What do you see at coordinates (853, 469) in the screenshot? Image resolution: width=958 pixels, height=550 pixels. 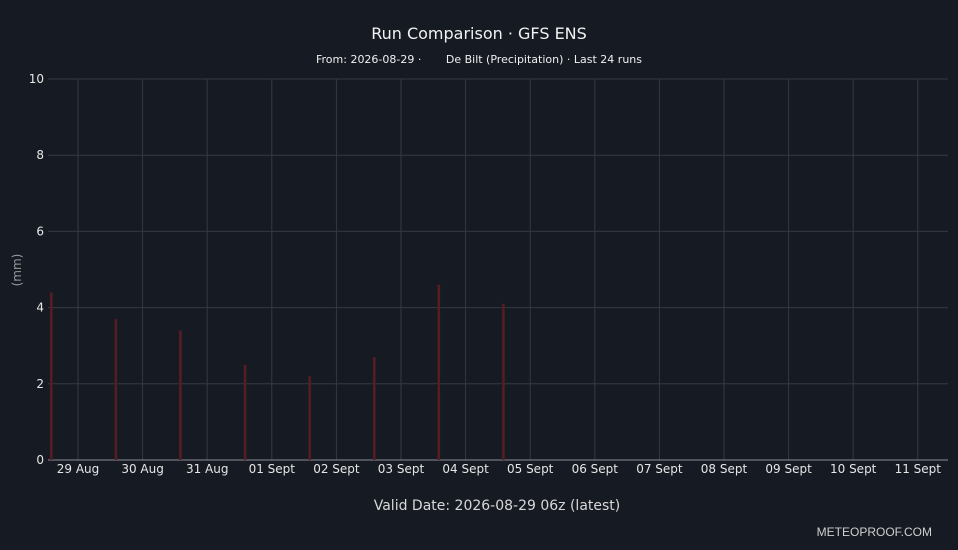 I see `x-tick-label: 10 Sept` at bounding box center [853, 469].